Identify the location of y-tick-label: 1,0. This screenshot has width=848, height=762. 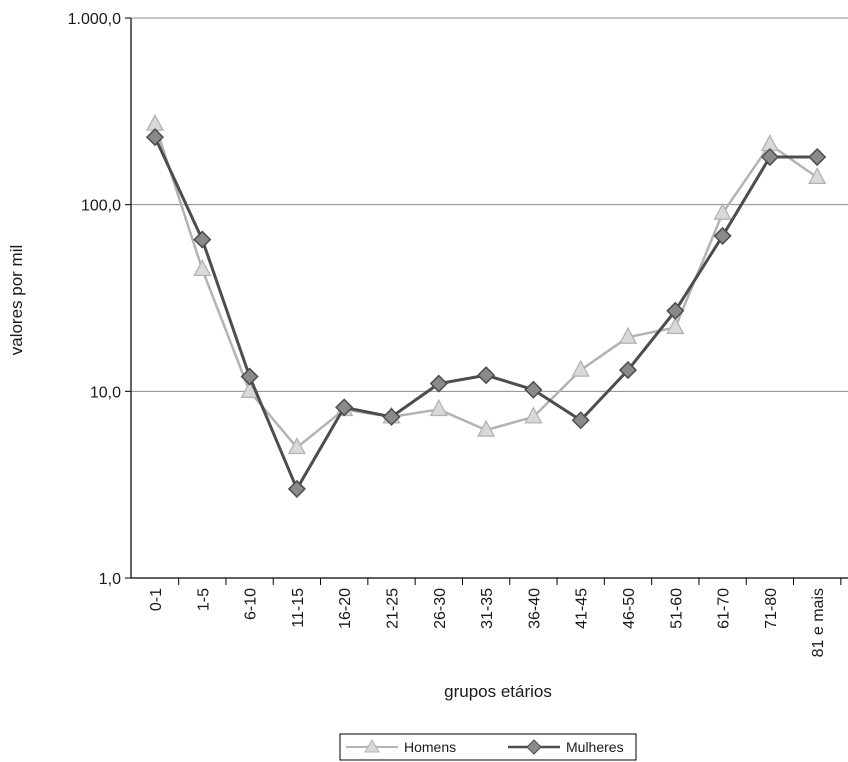
(110, 579).